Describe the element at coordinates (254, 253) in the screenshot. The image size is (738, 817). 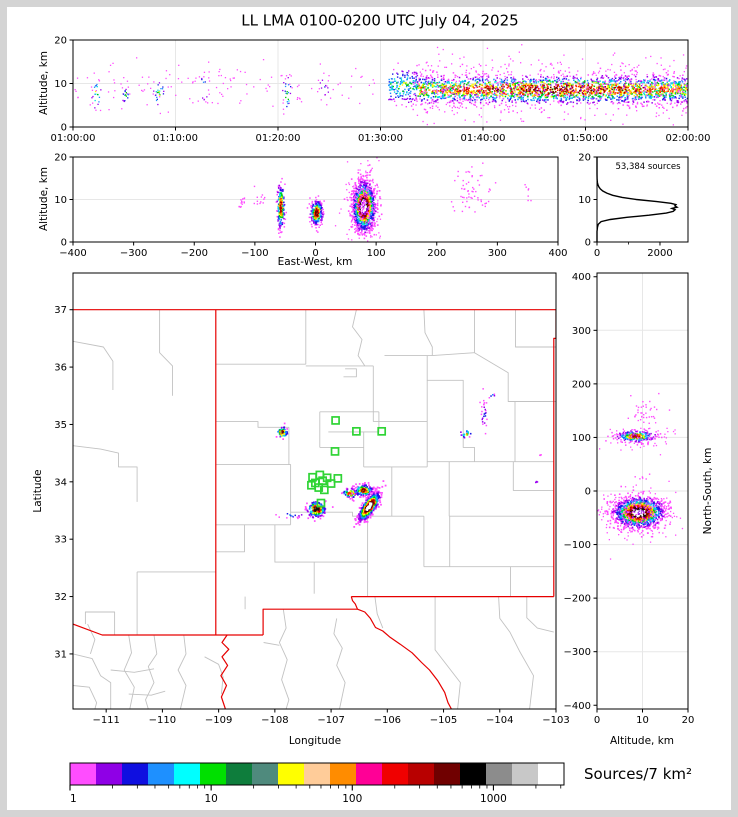
I see `x-tick-label: −100` at that location.